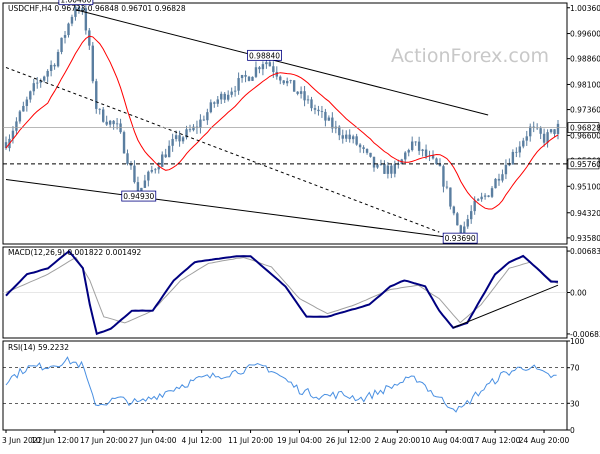  What do you see at coordinates (585, 334) in the screenshot?
I see `y-tick-label: -0.00683` at bounding box center [585, 334].